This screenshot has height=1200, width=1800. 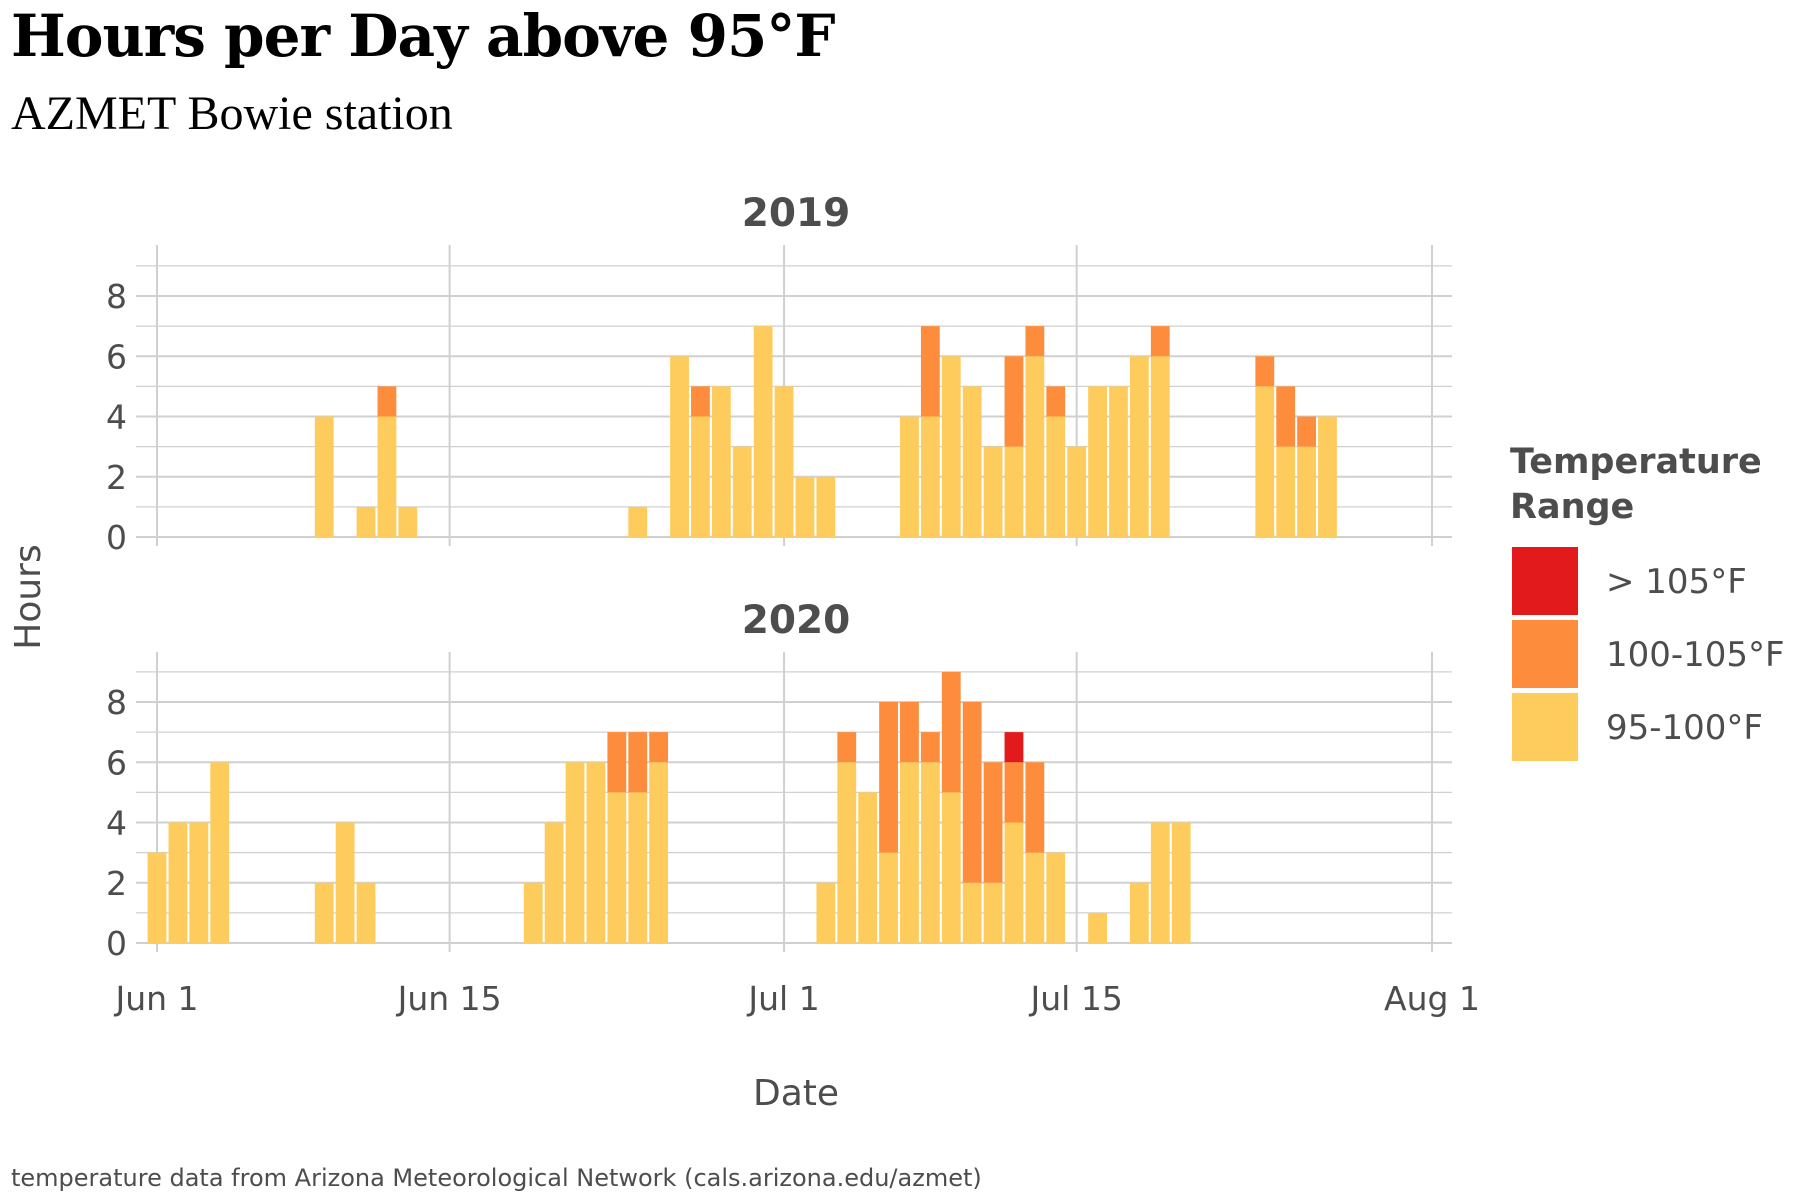 I want to click on y-axis-title: Hours, so click(x=28, y=596).